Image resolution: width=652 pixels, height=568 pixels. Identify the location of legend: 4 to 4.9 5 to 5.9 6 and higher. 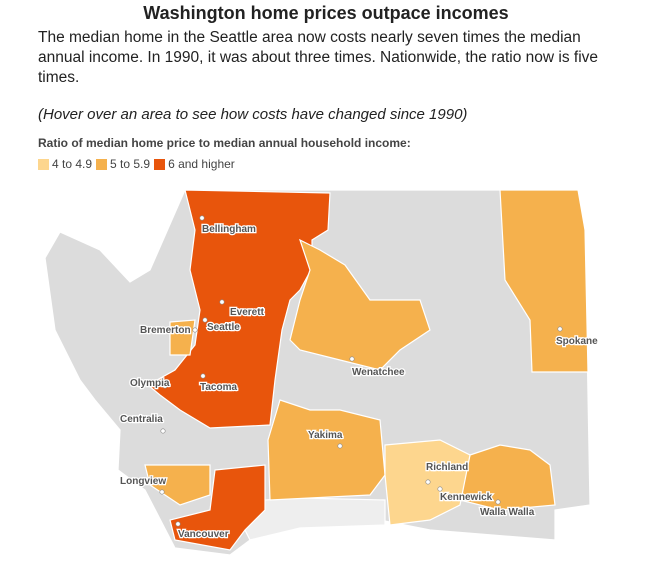
(136, 164).